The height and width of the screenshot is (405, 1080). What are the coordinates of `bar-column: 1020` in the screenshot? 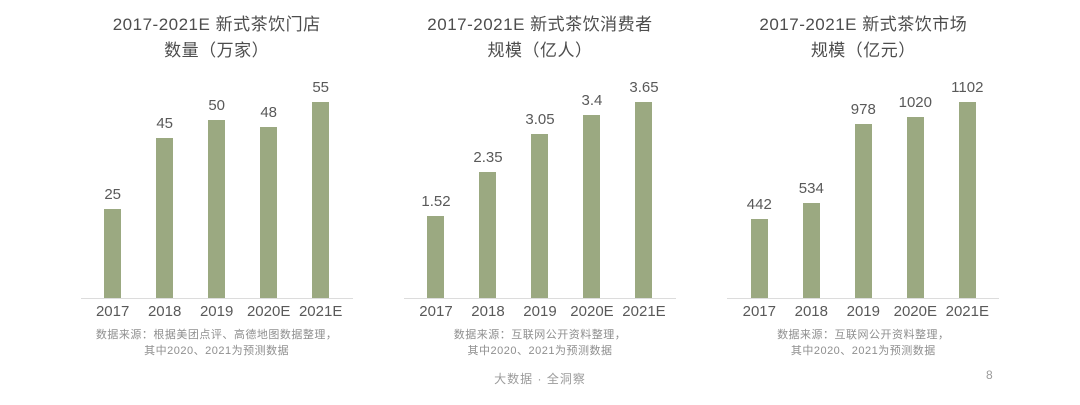 It's located at (915, 196).